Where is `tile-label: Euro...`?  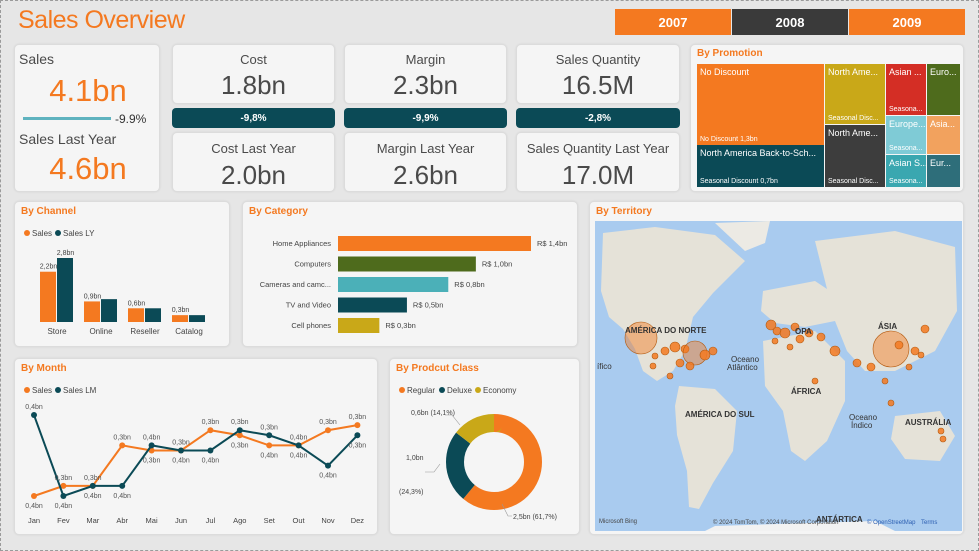
tile-label: Euro... is located at coordinates (943, 72).